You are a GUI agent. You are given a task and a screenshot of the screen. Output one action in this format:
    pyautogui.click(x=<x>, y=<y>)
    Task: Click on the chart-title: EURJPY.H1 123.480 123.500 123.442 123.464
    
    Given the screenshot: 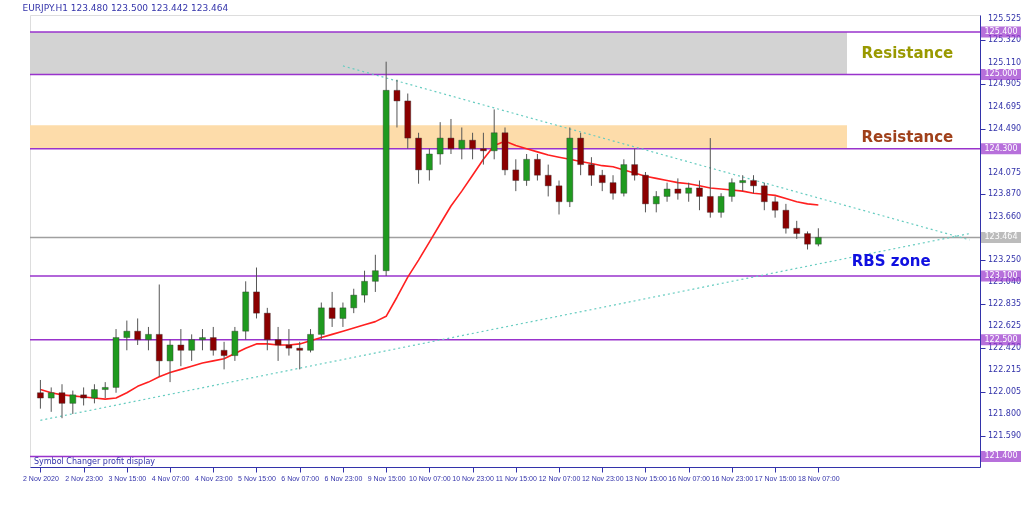 What is the action you would take?
    pyautogui.click(x=125, y=7)
    